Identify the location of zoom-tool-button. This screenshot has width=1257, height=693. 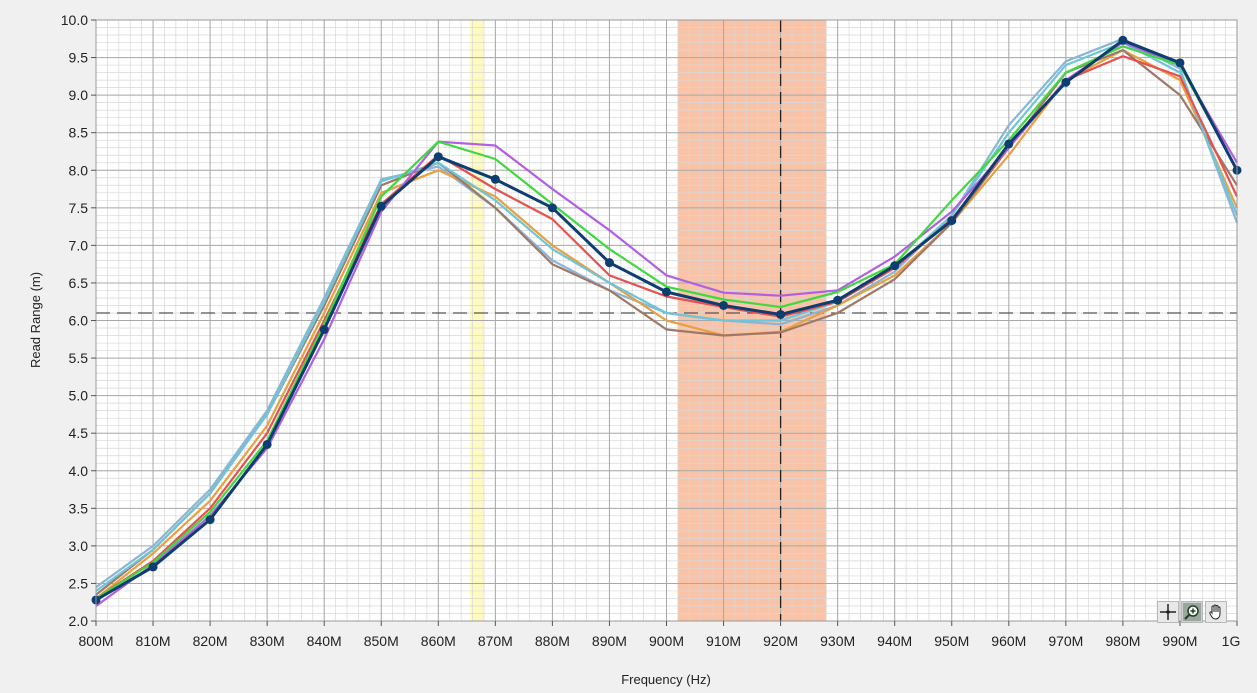
(1192, 612).